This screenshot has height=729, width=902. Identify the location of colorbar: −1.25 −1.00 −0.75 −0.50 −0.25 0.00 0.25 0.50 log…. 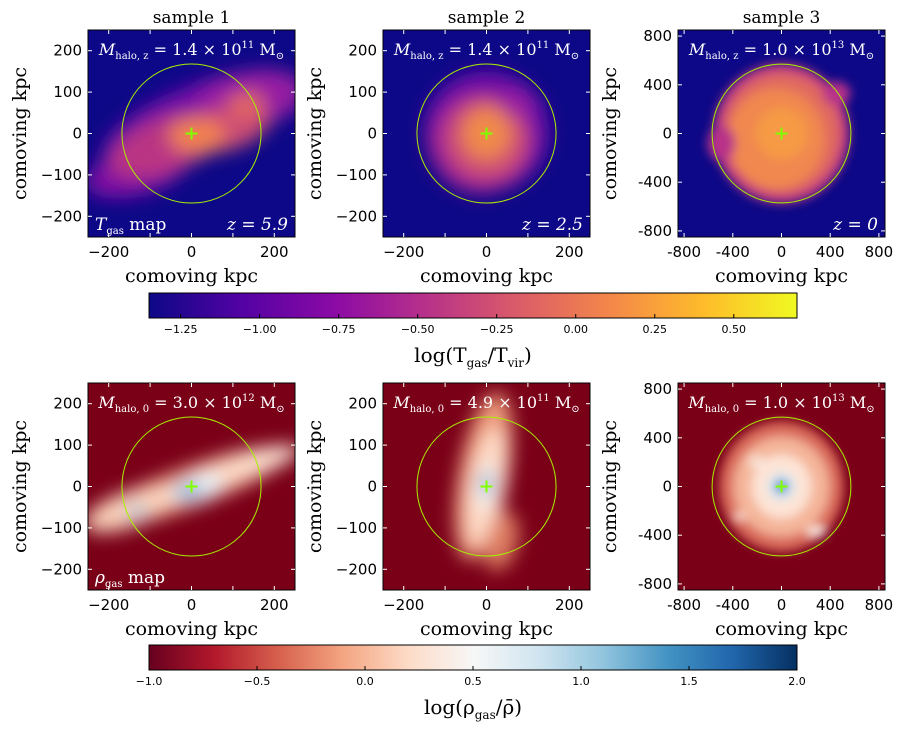
(473, 331).